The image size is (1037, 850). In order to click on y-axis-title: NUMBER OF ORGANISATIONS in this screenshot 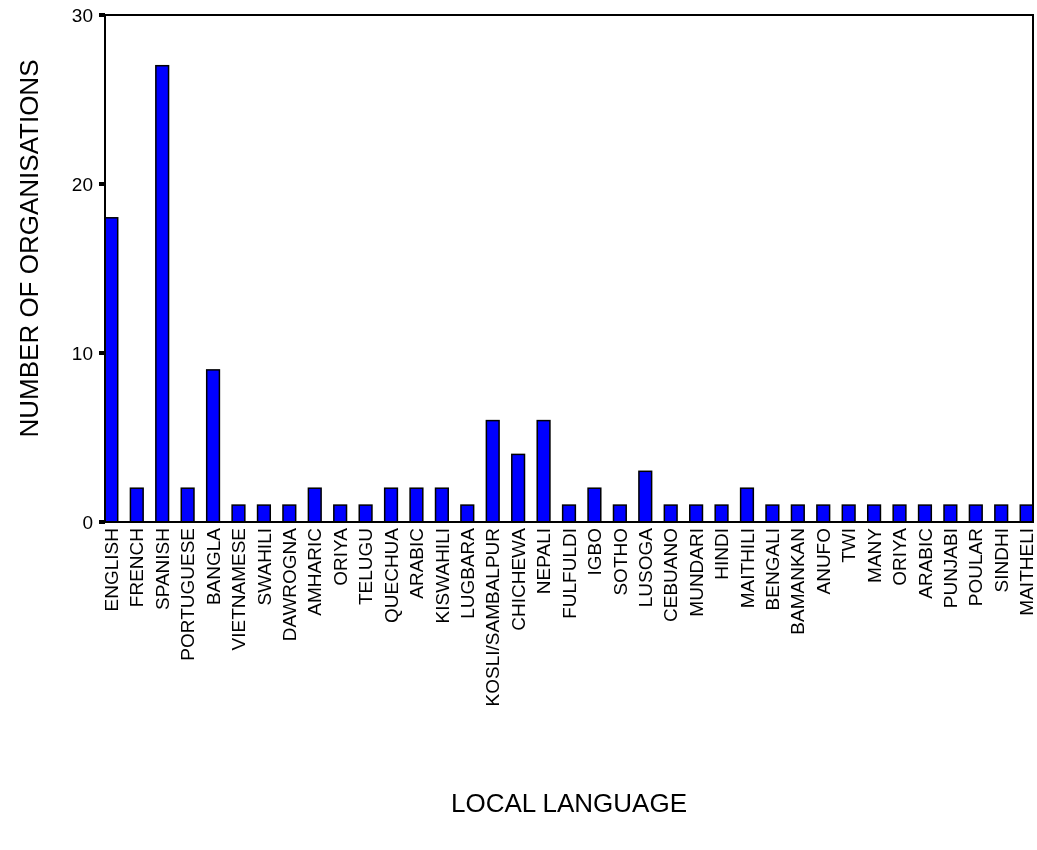, I will do `click(29, 248)`.